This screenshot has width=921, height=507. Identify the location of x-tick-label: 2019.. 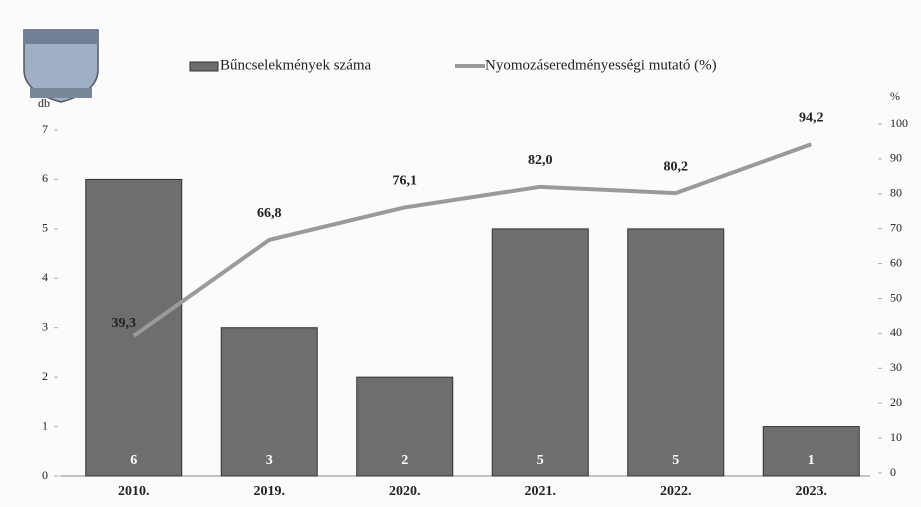
(270, 491).